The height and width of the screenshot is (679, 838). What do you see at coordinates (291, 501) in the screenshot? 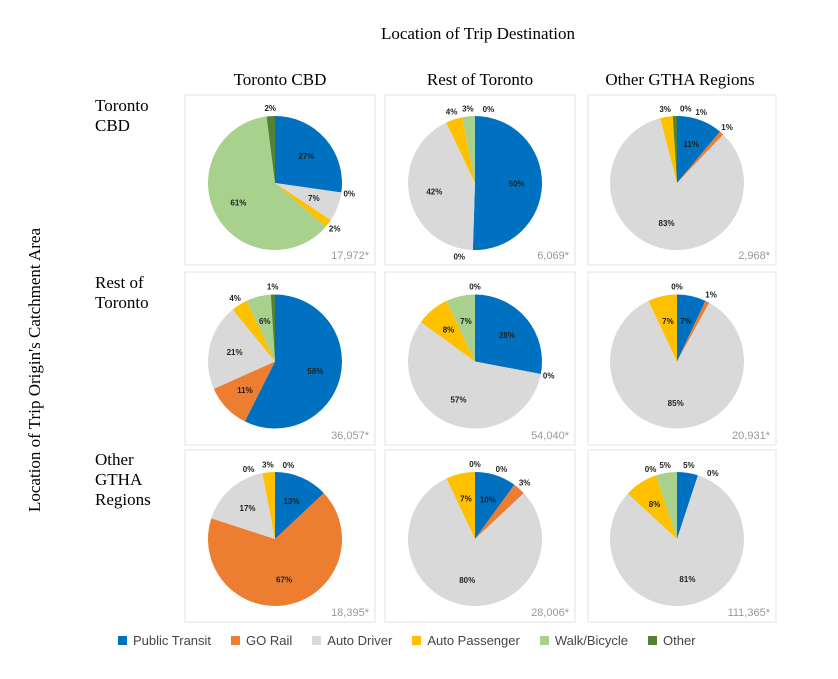
I see `data-label: 13%` at bounding box center [291, 501].